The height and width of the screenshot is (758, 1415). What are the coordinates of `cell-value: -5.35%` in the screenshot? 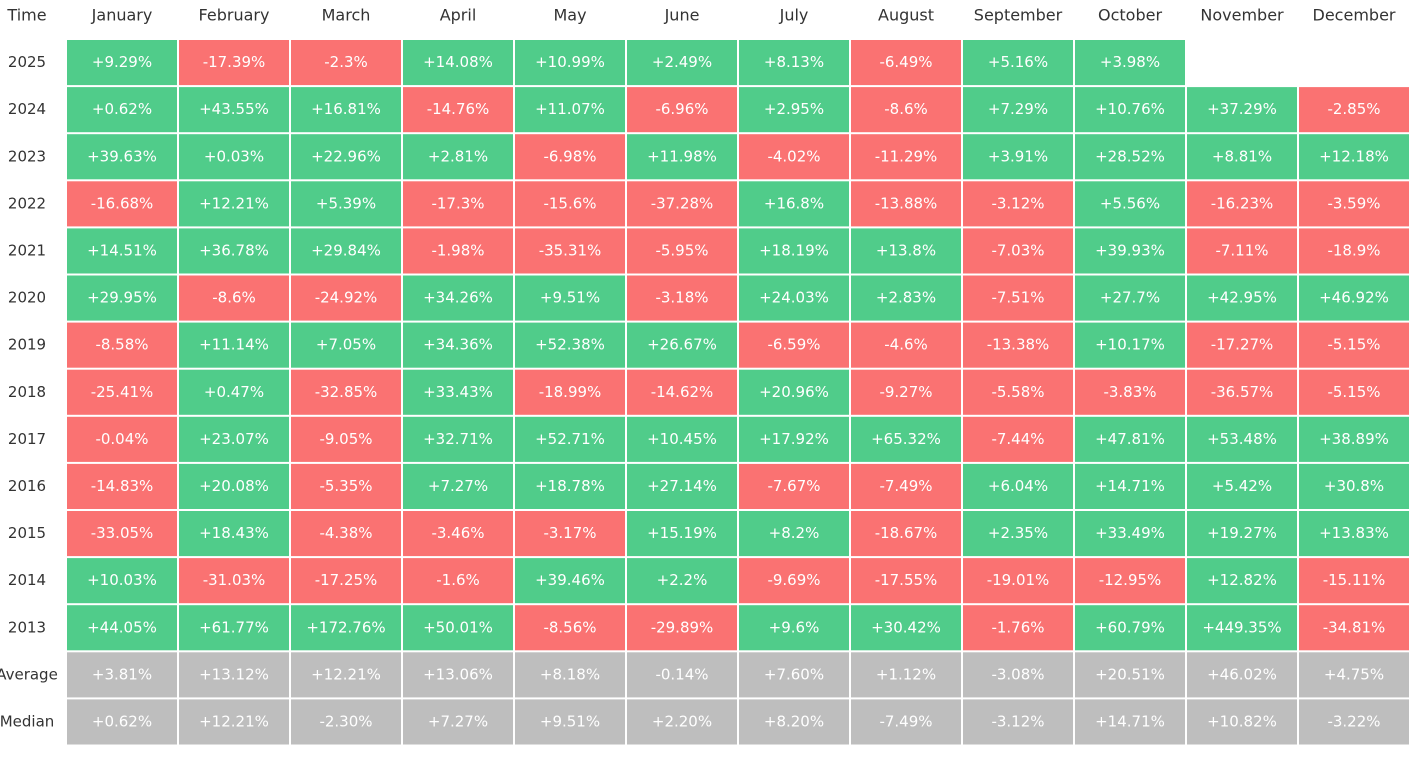 It's located at (345, 486).